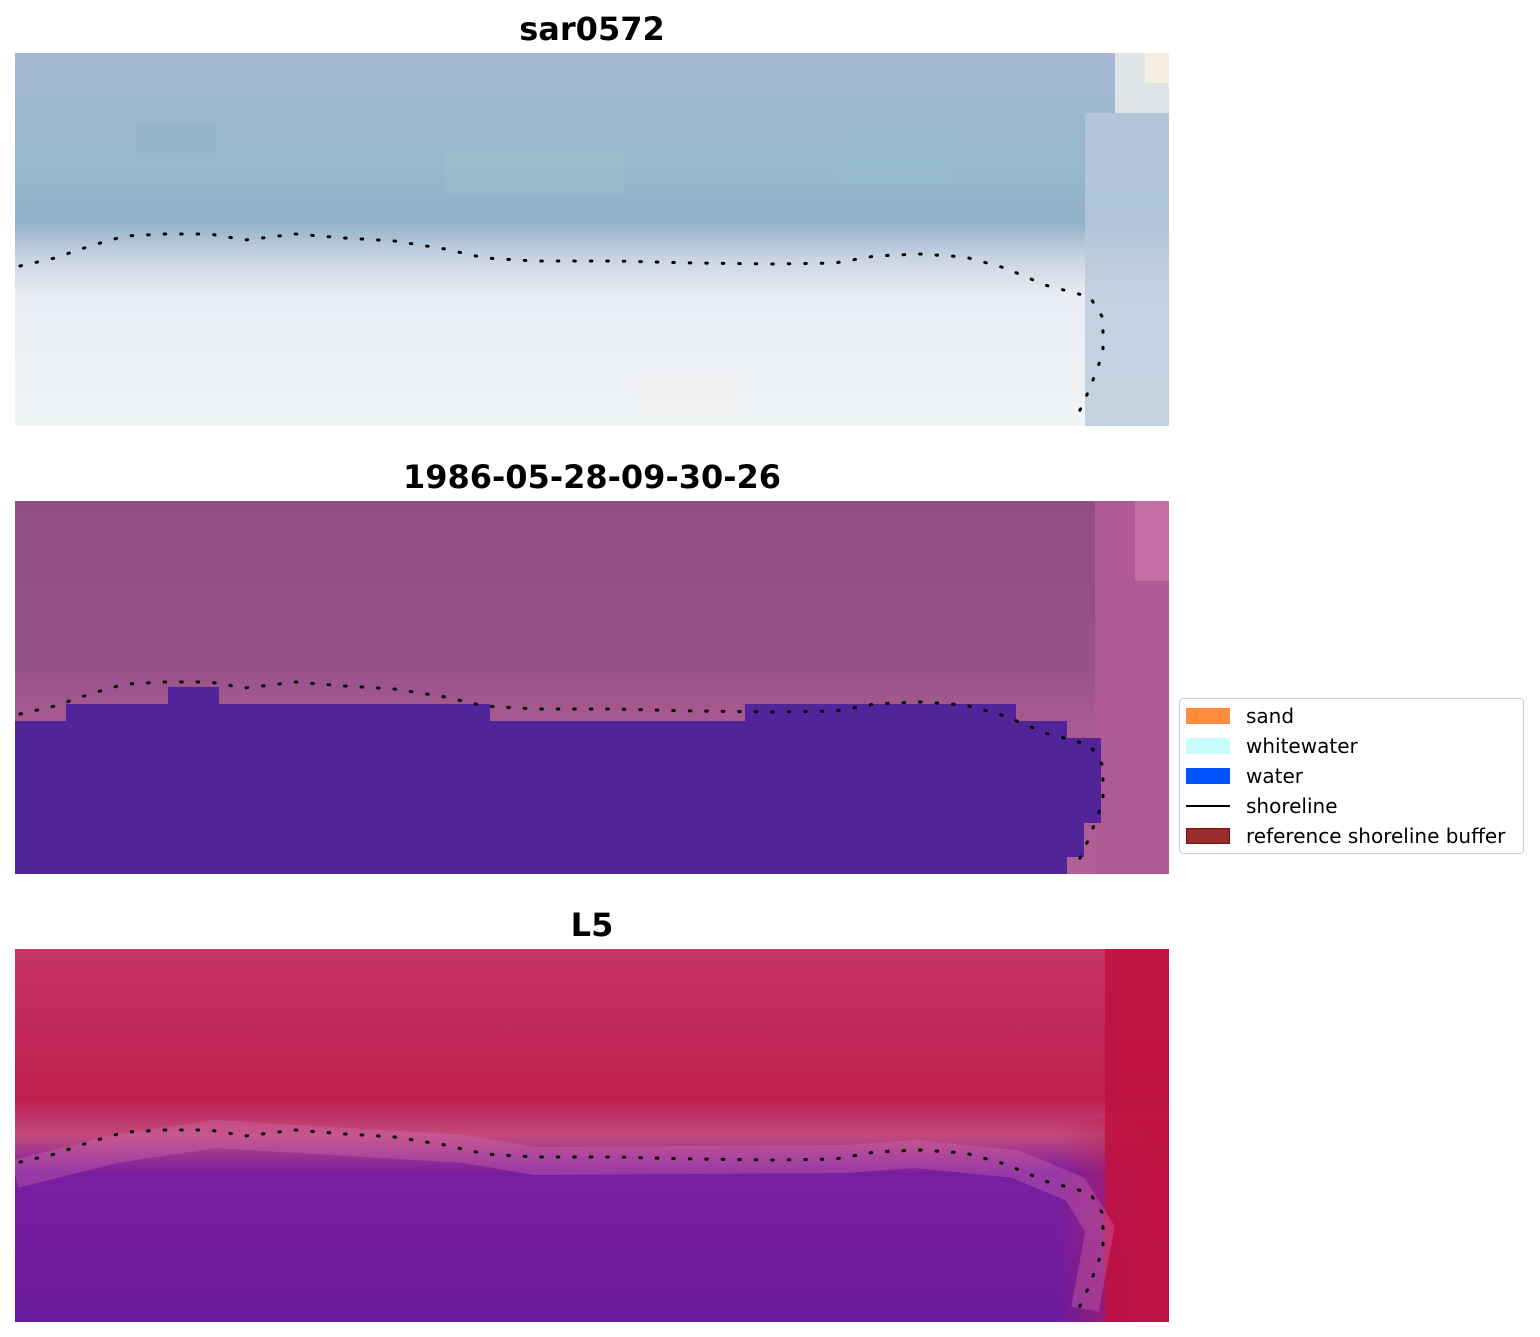 The image size is (1540, 1337). What do you see at coordinates (558, 780) in the screenshot?
I see `water-class-region` at bounding box center [558, 780].